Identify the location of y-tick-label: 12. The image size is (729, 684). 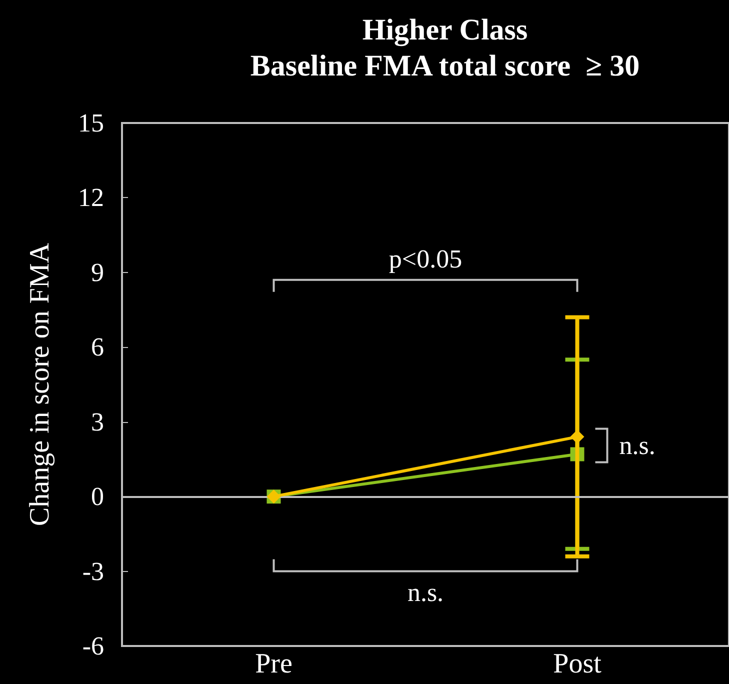
(91, 197).